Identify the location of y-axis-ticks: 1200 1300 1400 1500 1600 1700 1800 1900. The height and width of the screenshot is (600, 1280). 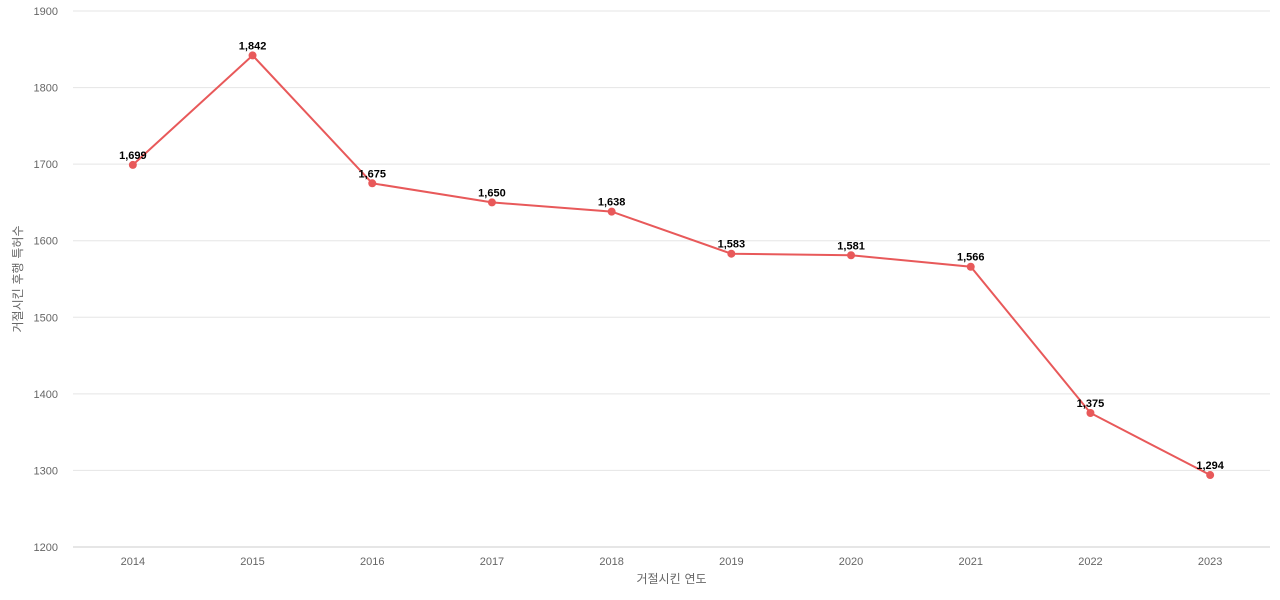
(46, 280).